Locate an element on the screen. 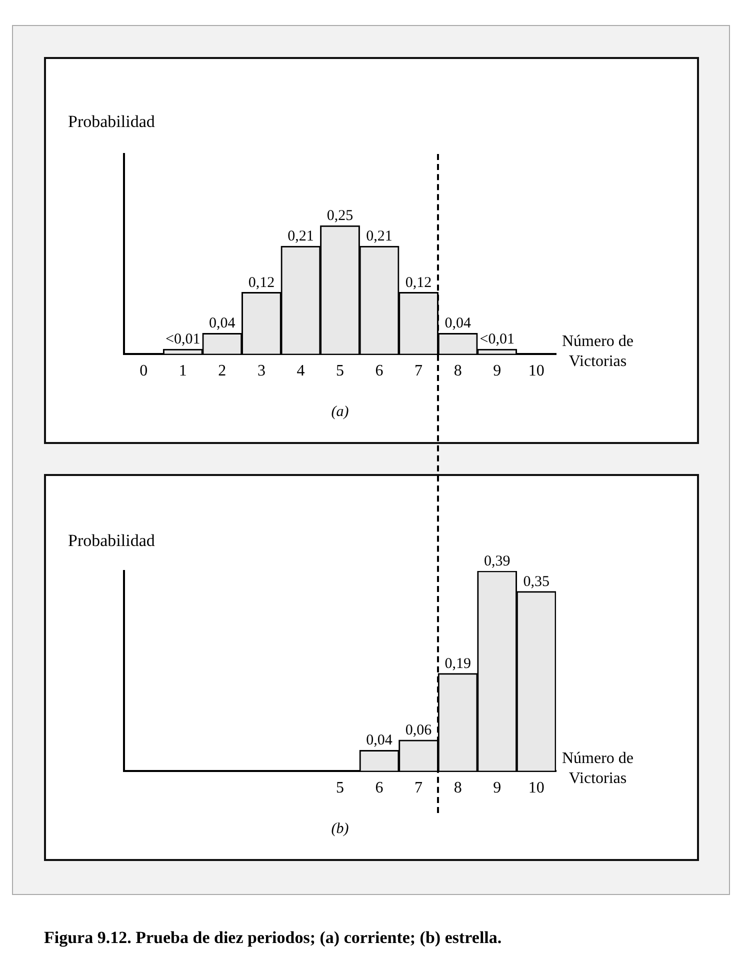 Image resolution: width=741 pixels, height=974 pixels. data-label: 0,39 is located at coordinates (497, 561).